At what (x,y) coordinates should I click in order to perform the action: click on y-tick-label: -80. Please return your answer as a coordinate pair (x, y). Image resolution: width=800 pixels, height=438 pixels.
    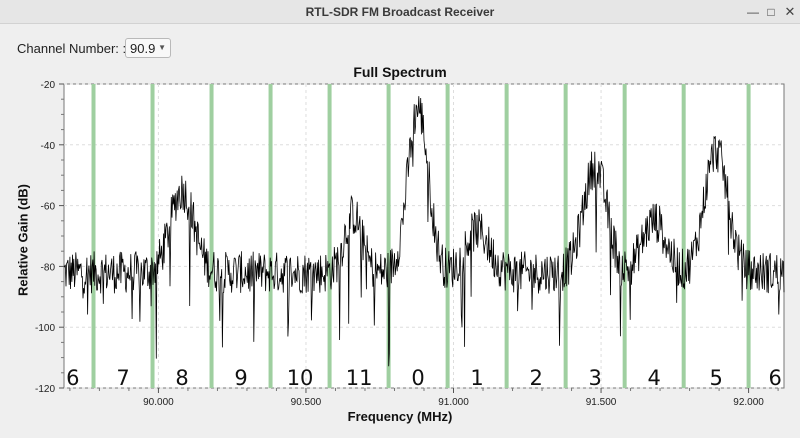
    Looking at the image, I should click on (48, 267).